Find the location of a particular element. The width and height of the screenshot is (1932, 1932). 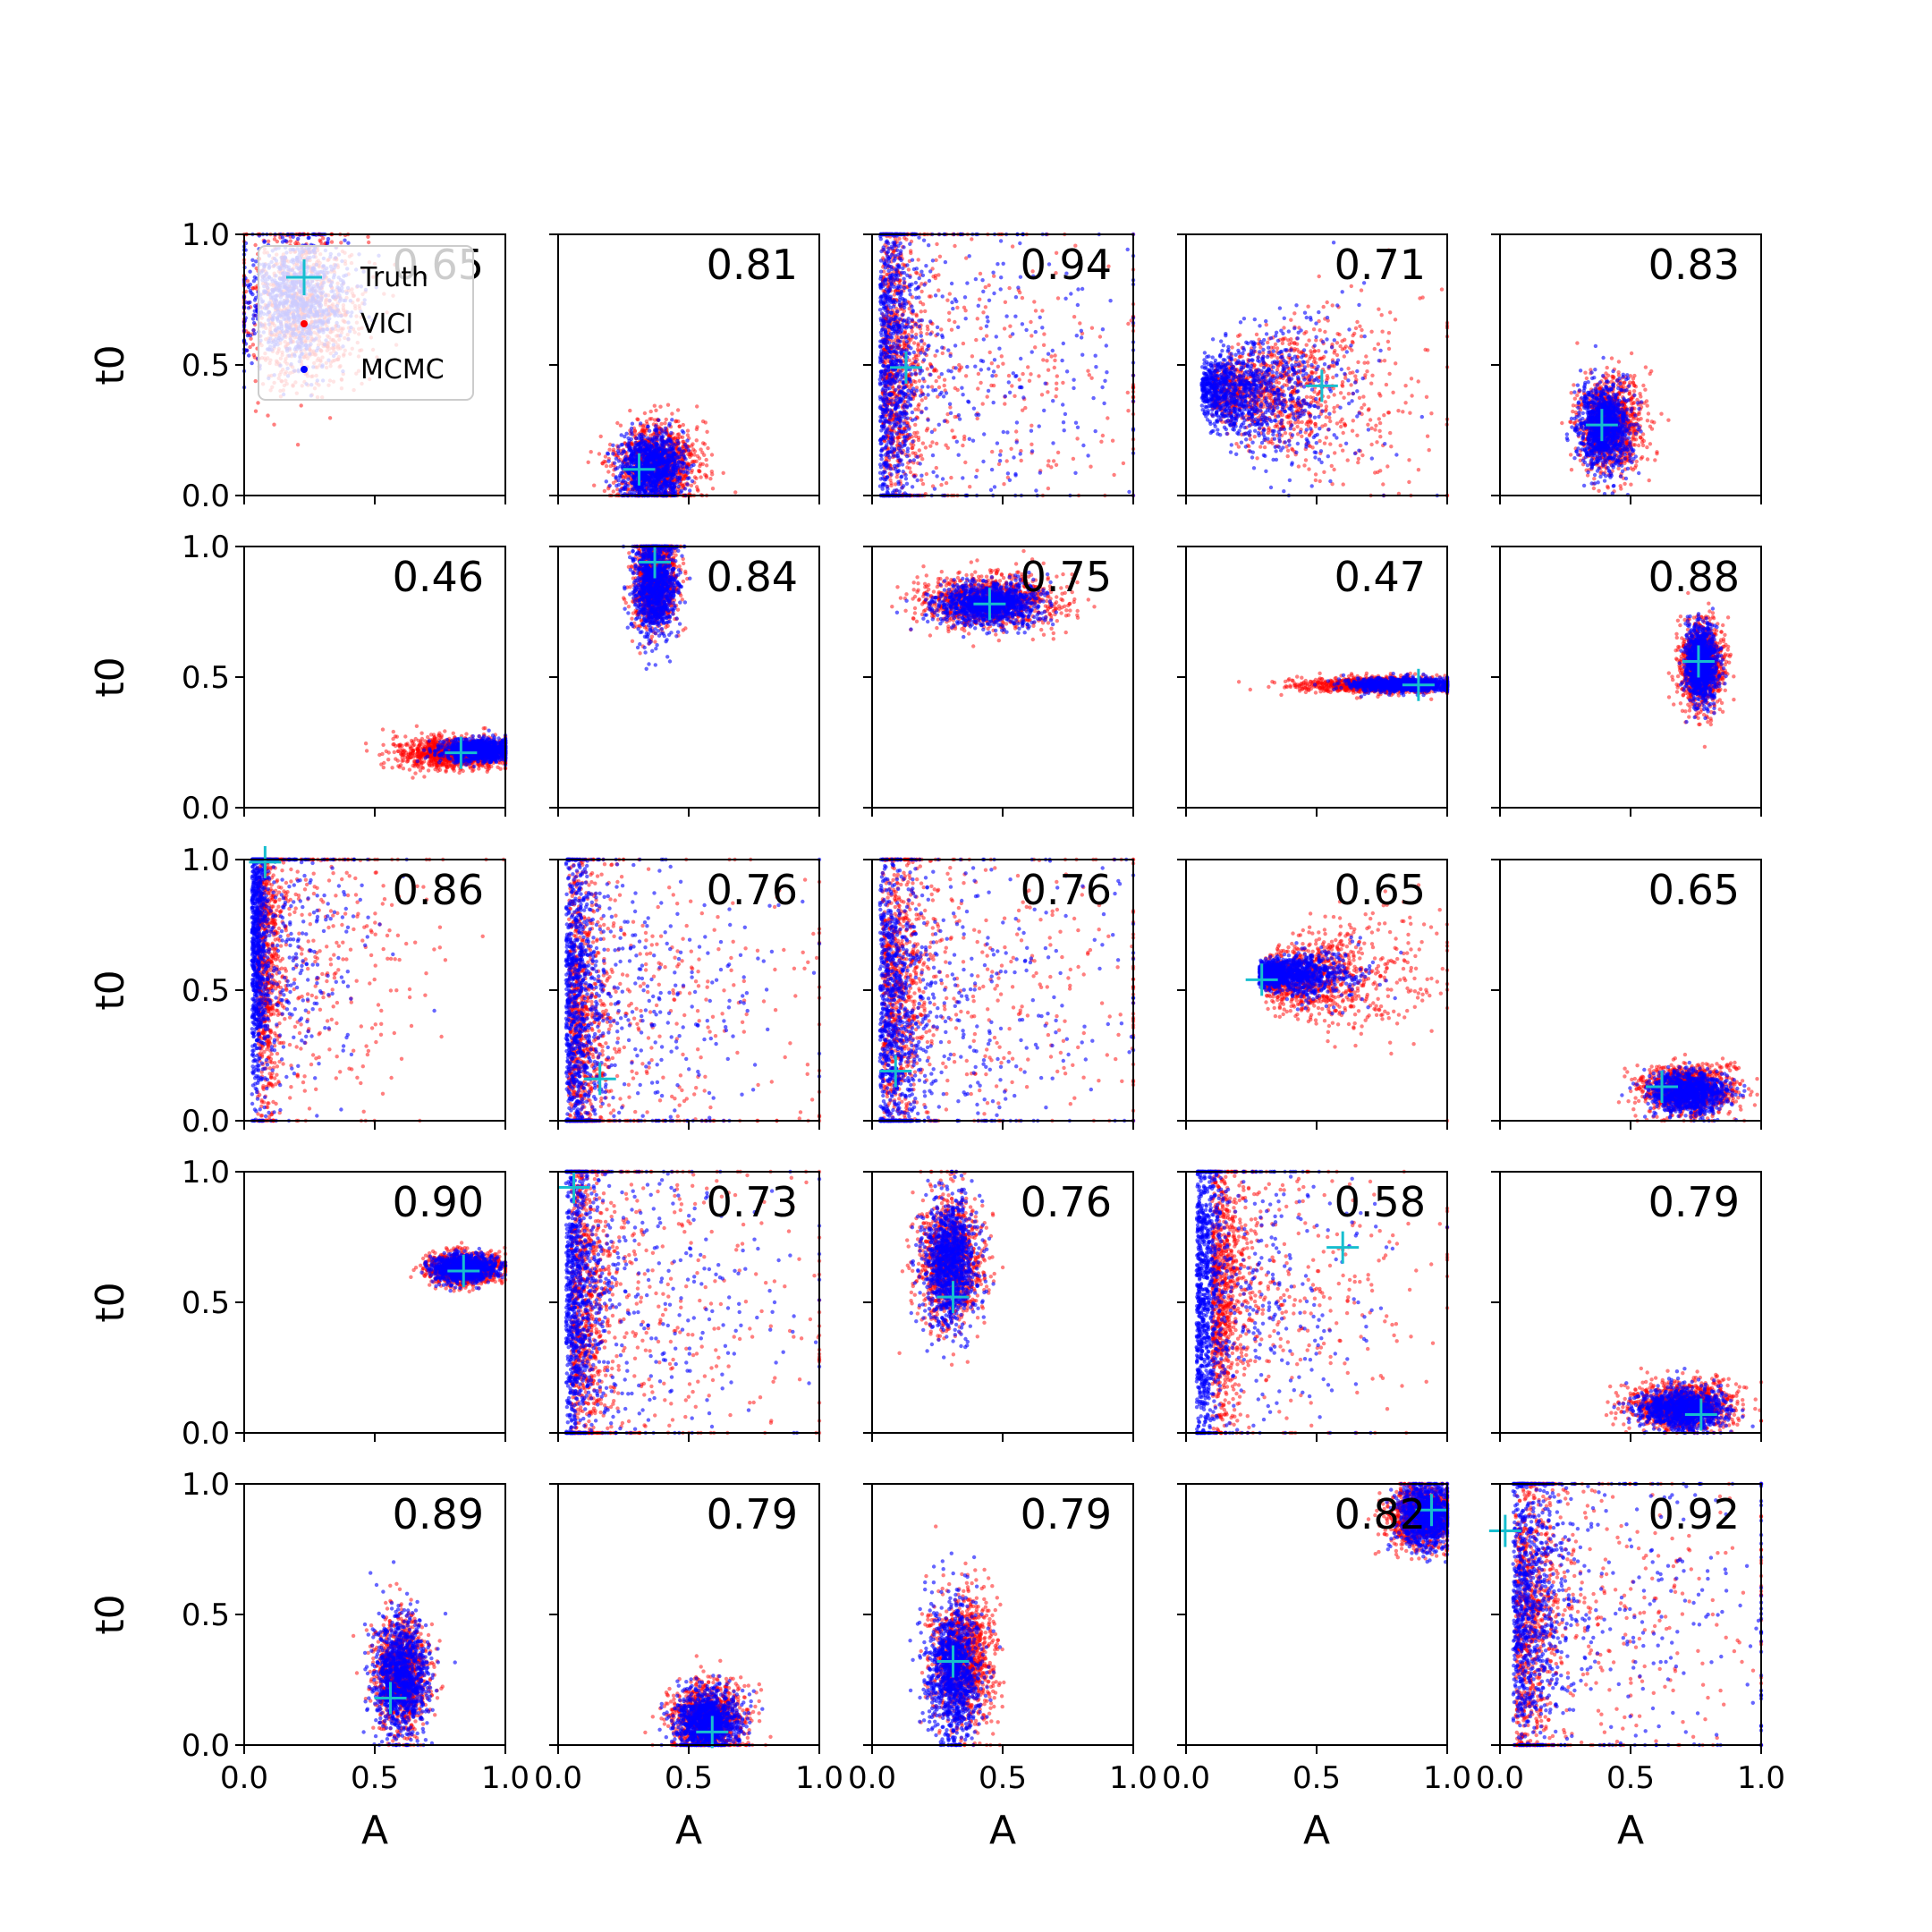

y-tick-label: 0.5 is located at coordinates (206, 366).